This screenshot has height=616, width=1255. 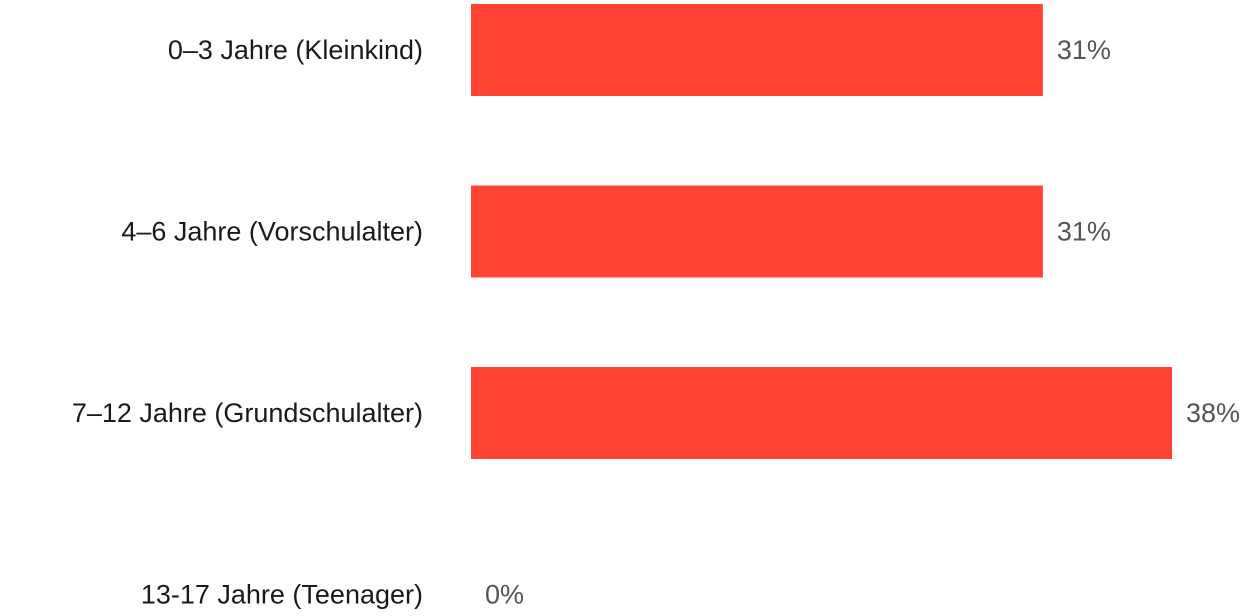 I want to click on category-label: 7–12 Jahre (Grundschulalter), so click(x=247, y=413).